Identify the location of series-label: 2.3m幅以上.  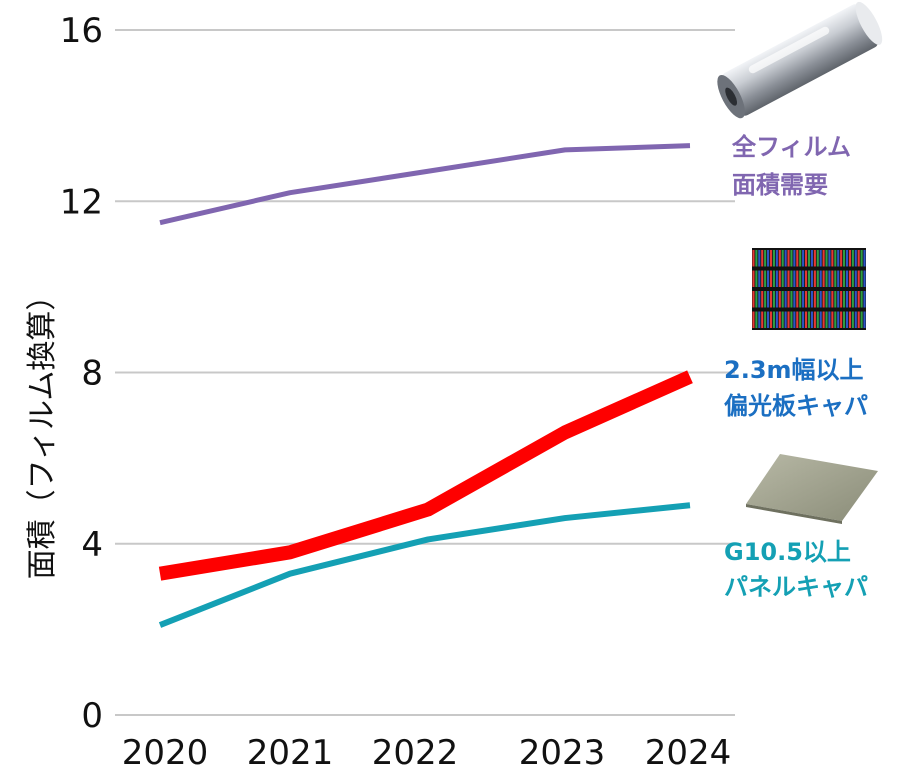
(794, 370).